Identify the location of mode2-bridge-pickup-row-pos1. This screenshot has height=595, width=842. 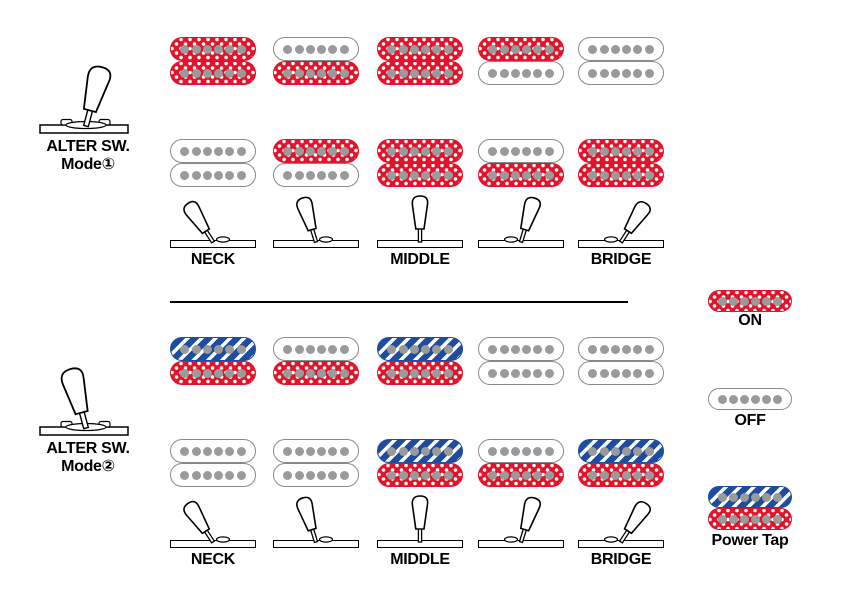
(213, 463).